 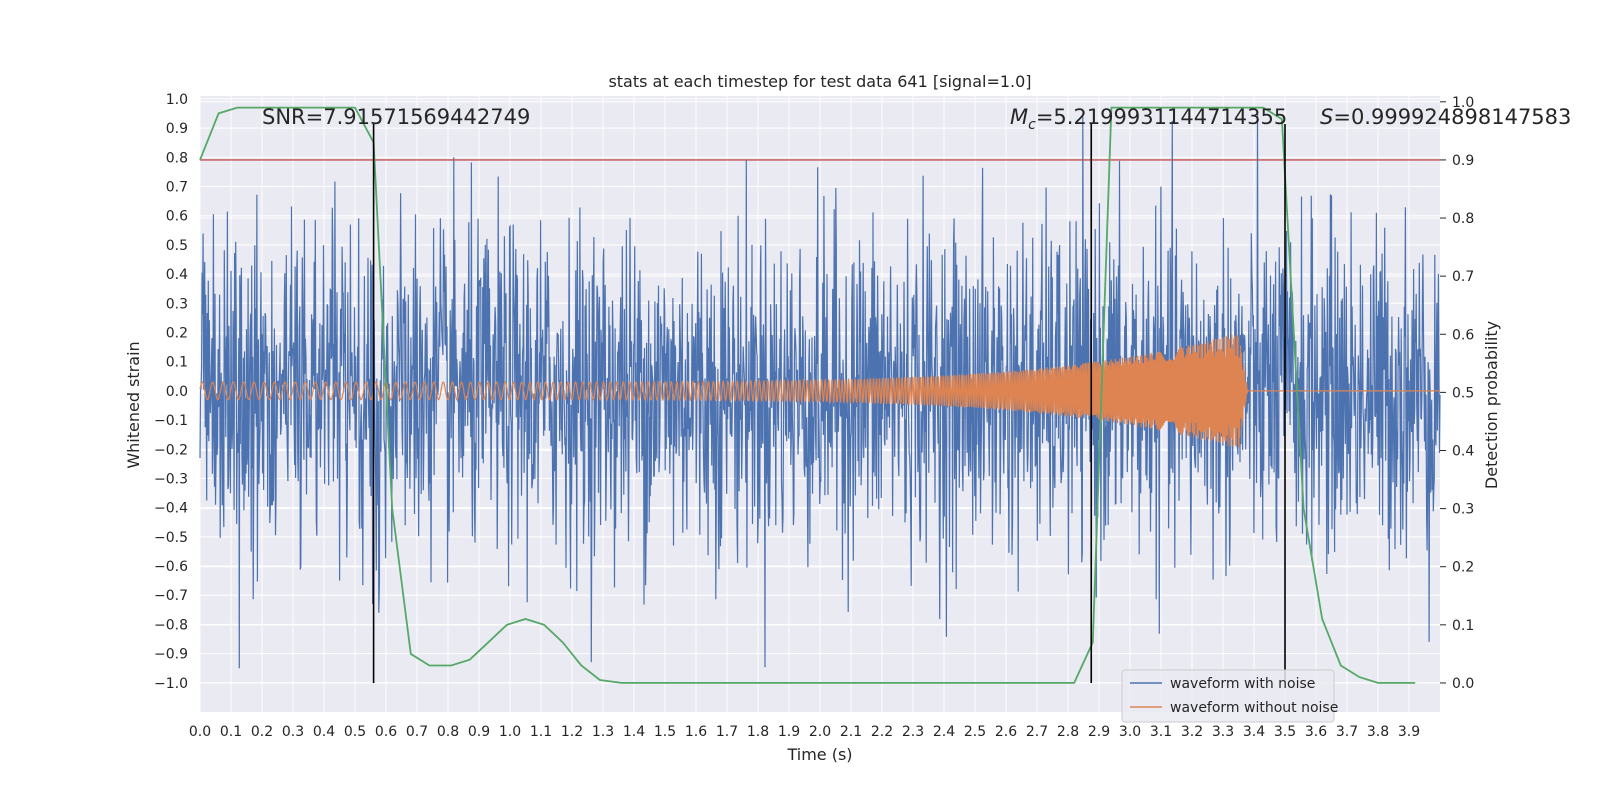 I want to click on y2-axis-label: Detection probability, so click(x=1491, y=405).